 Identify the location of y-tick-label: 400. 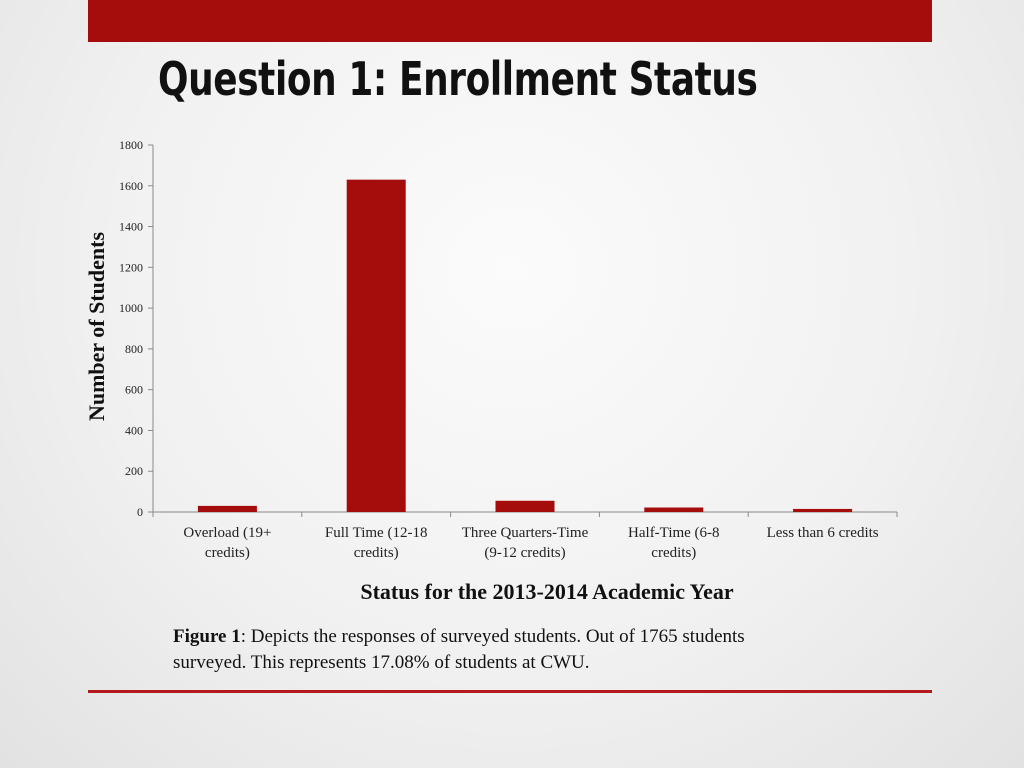
(134, 430).